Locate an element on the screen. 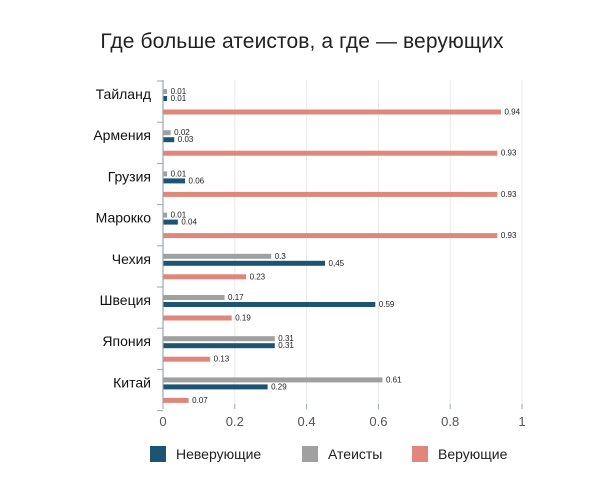 The image size is (604, 491). legend-swatch-believers is located at coordinates (420, 454).